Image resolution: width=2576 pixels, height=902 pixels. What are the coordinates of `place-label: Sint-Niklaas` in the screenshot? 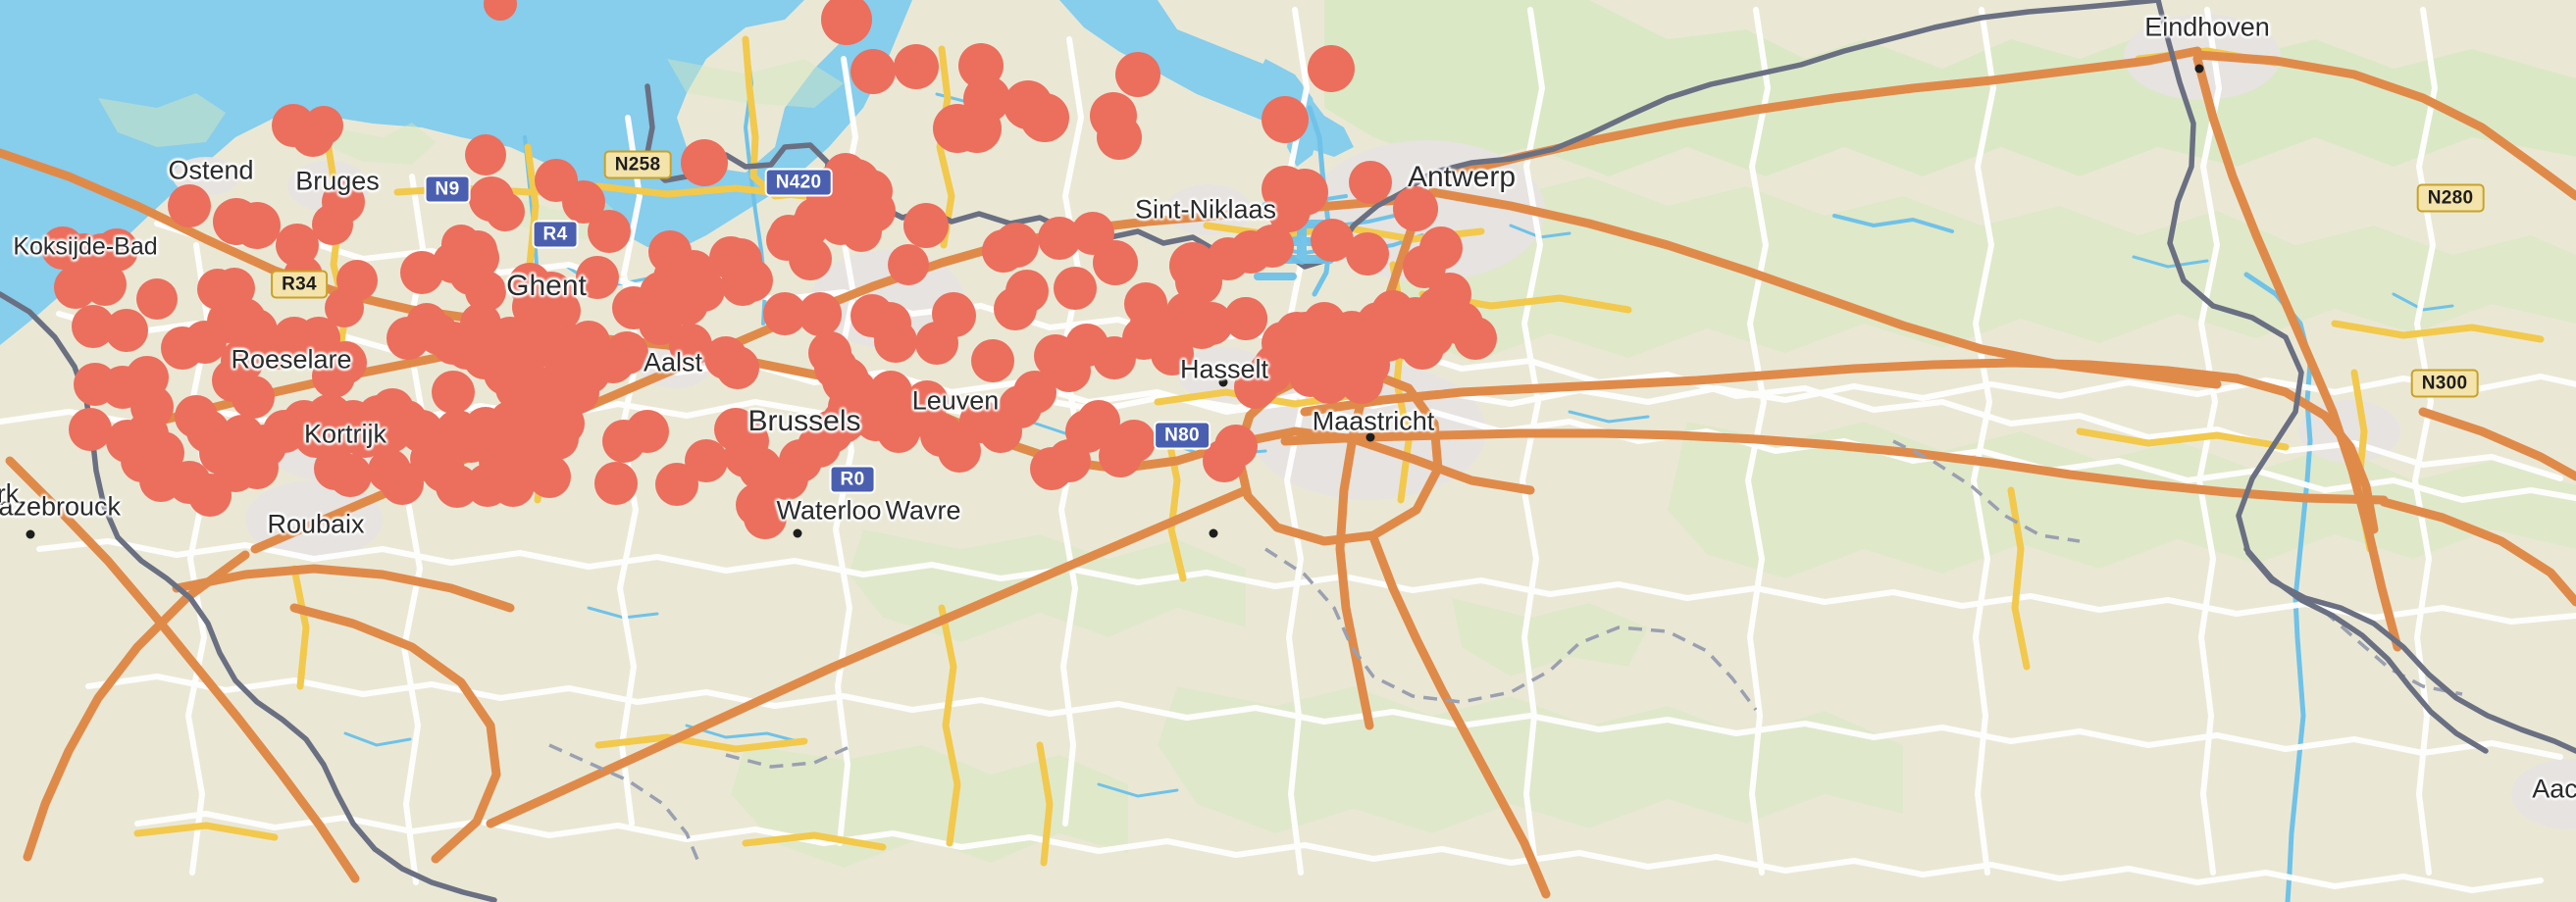 It's located at (1205, 209).